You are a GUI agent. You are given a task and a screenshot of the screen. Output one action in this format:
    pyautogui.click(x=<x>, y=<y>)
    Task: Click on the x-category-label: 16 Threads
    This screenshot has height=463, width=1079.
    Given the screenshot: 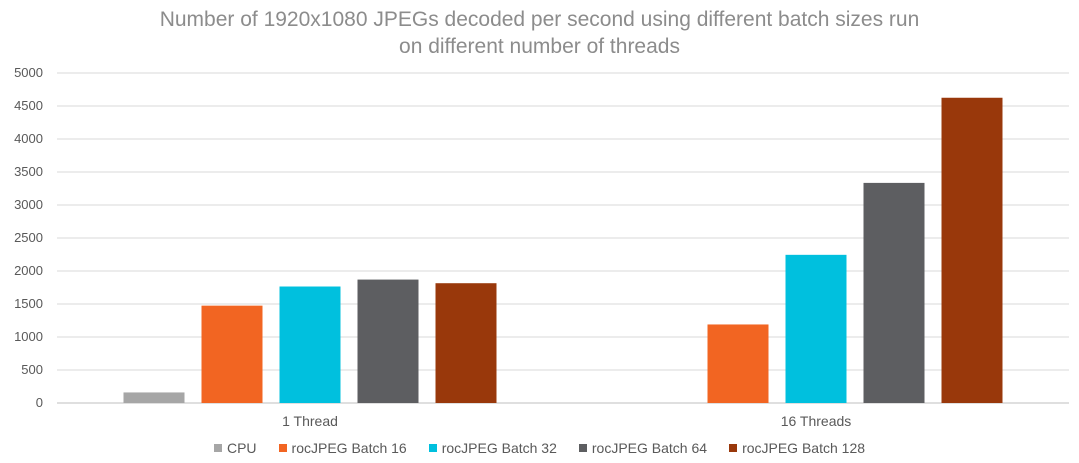 What is the action you would take?
    pyautogui.click(x=816, y=421)
    